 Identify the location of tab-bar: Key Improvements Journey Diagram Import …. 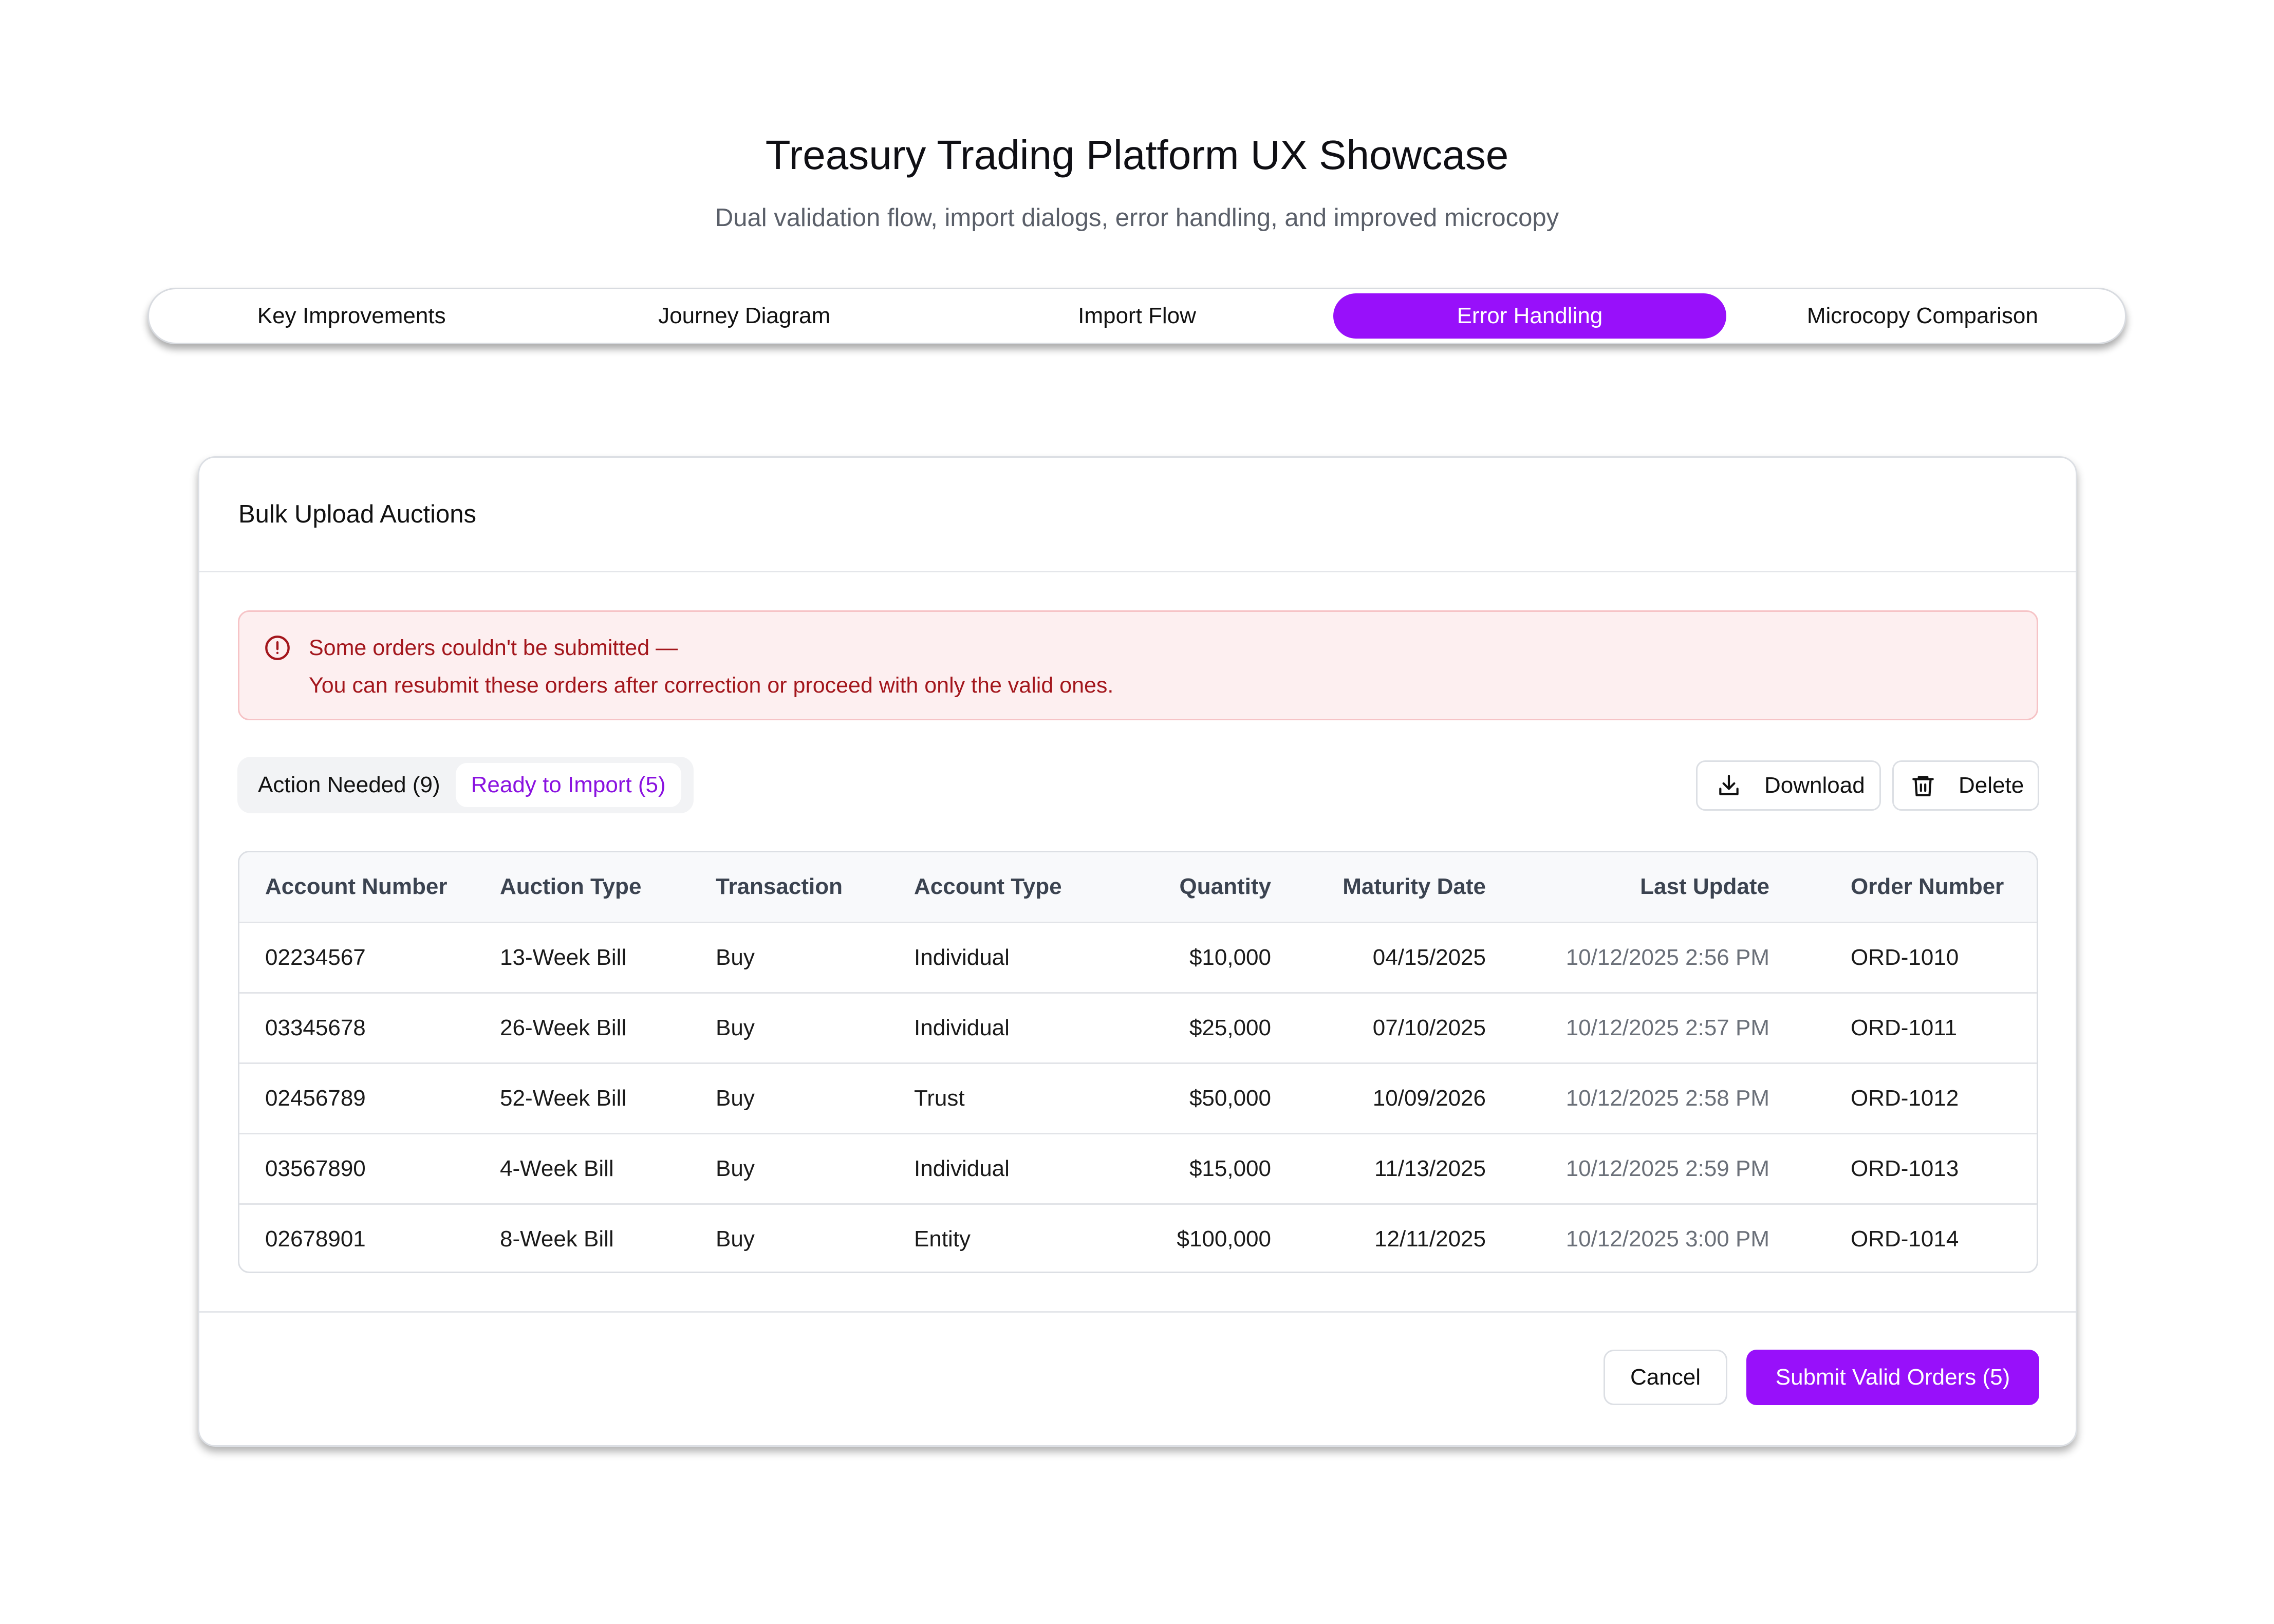
(1137, 316).